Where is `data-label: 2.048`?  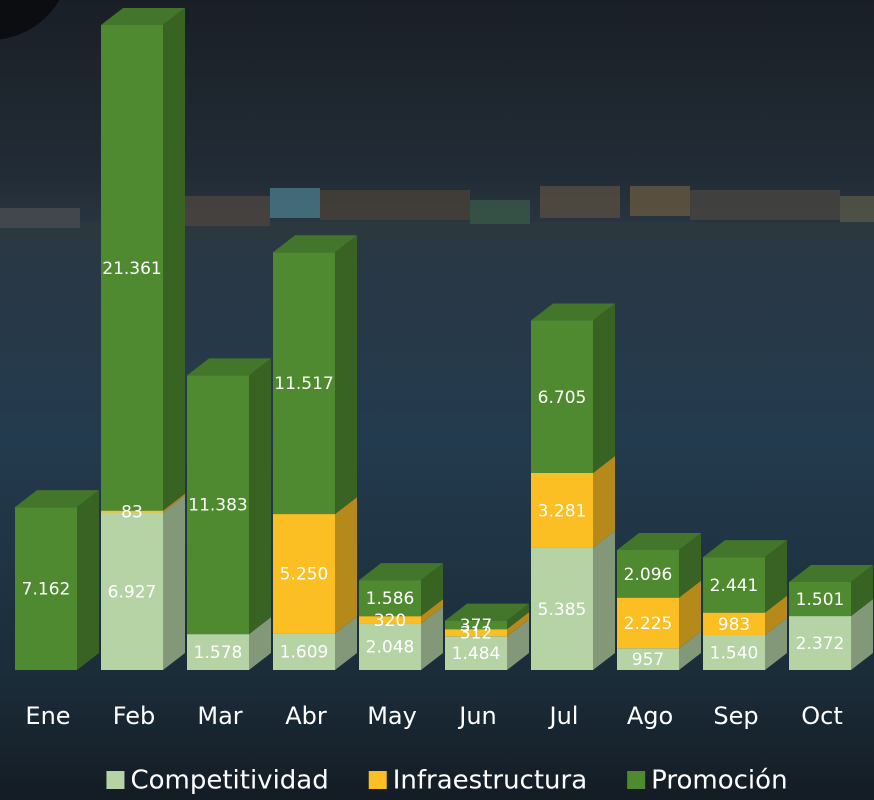
data-label: 2.048 is located at coordinates (390, 648).